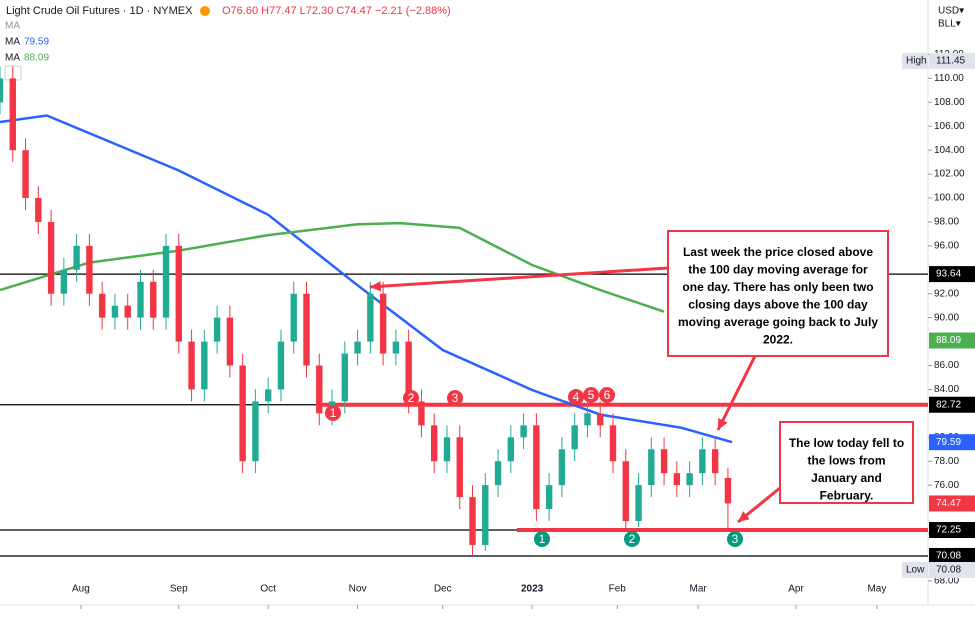  What do you see at coordinates (946, 293) in the screenshot?
I see `y-tick-label: 92.00` at bounding box center [946, 293].